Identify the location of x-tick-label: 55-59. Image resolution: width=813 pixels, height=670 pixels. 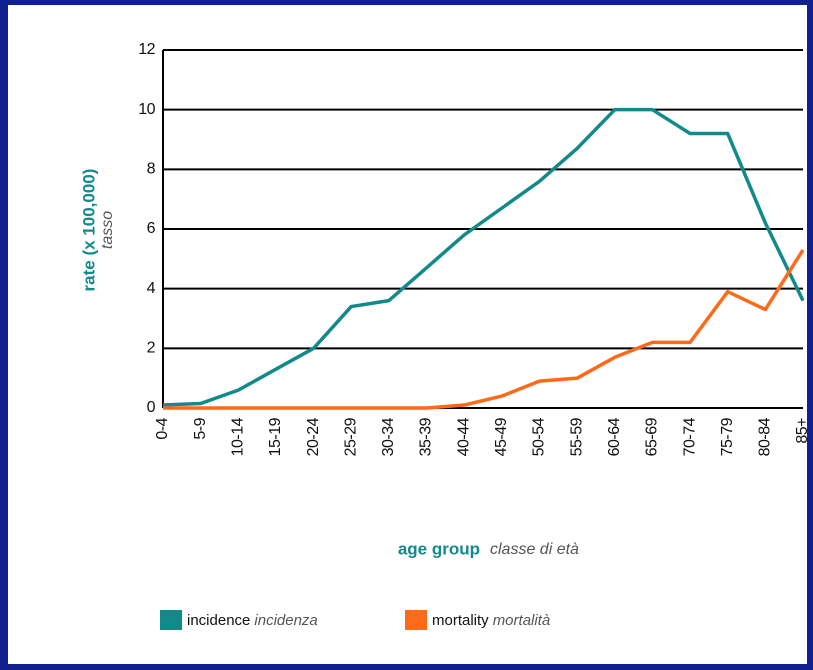
(576, 436).